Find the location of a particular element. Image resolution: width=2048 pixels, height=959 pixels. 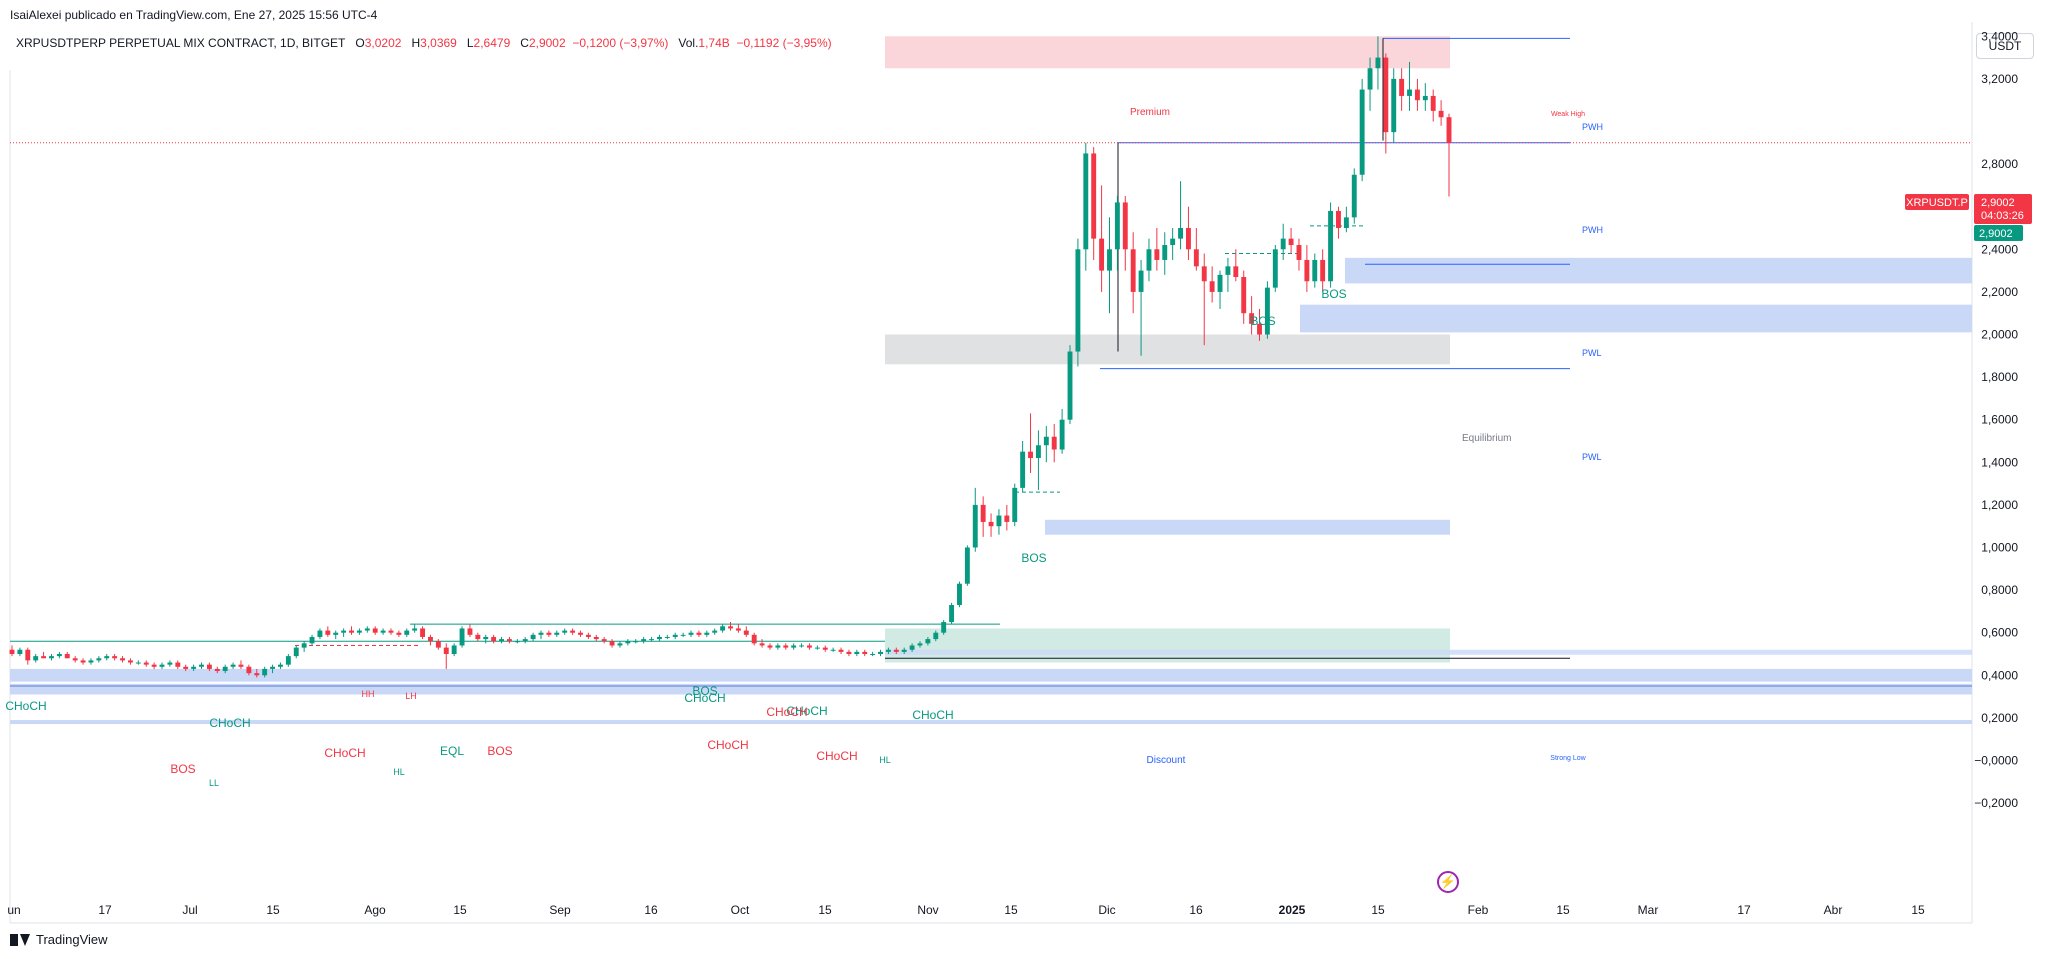

price-tick-label: 1,6000 is located at coordinates (1999, 420).